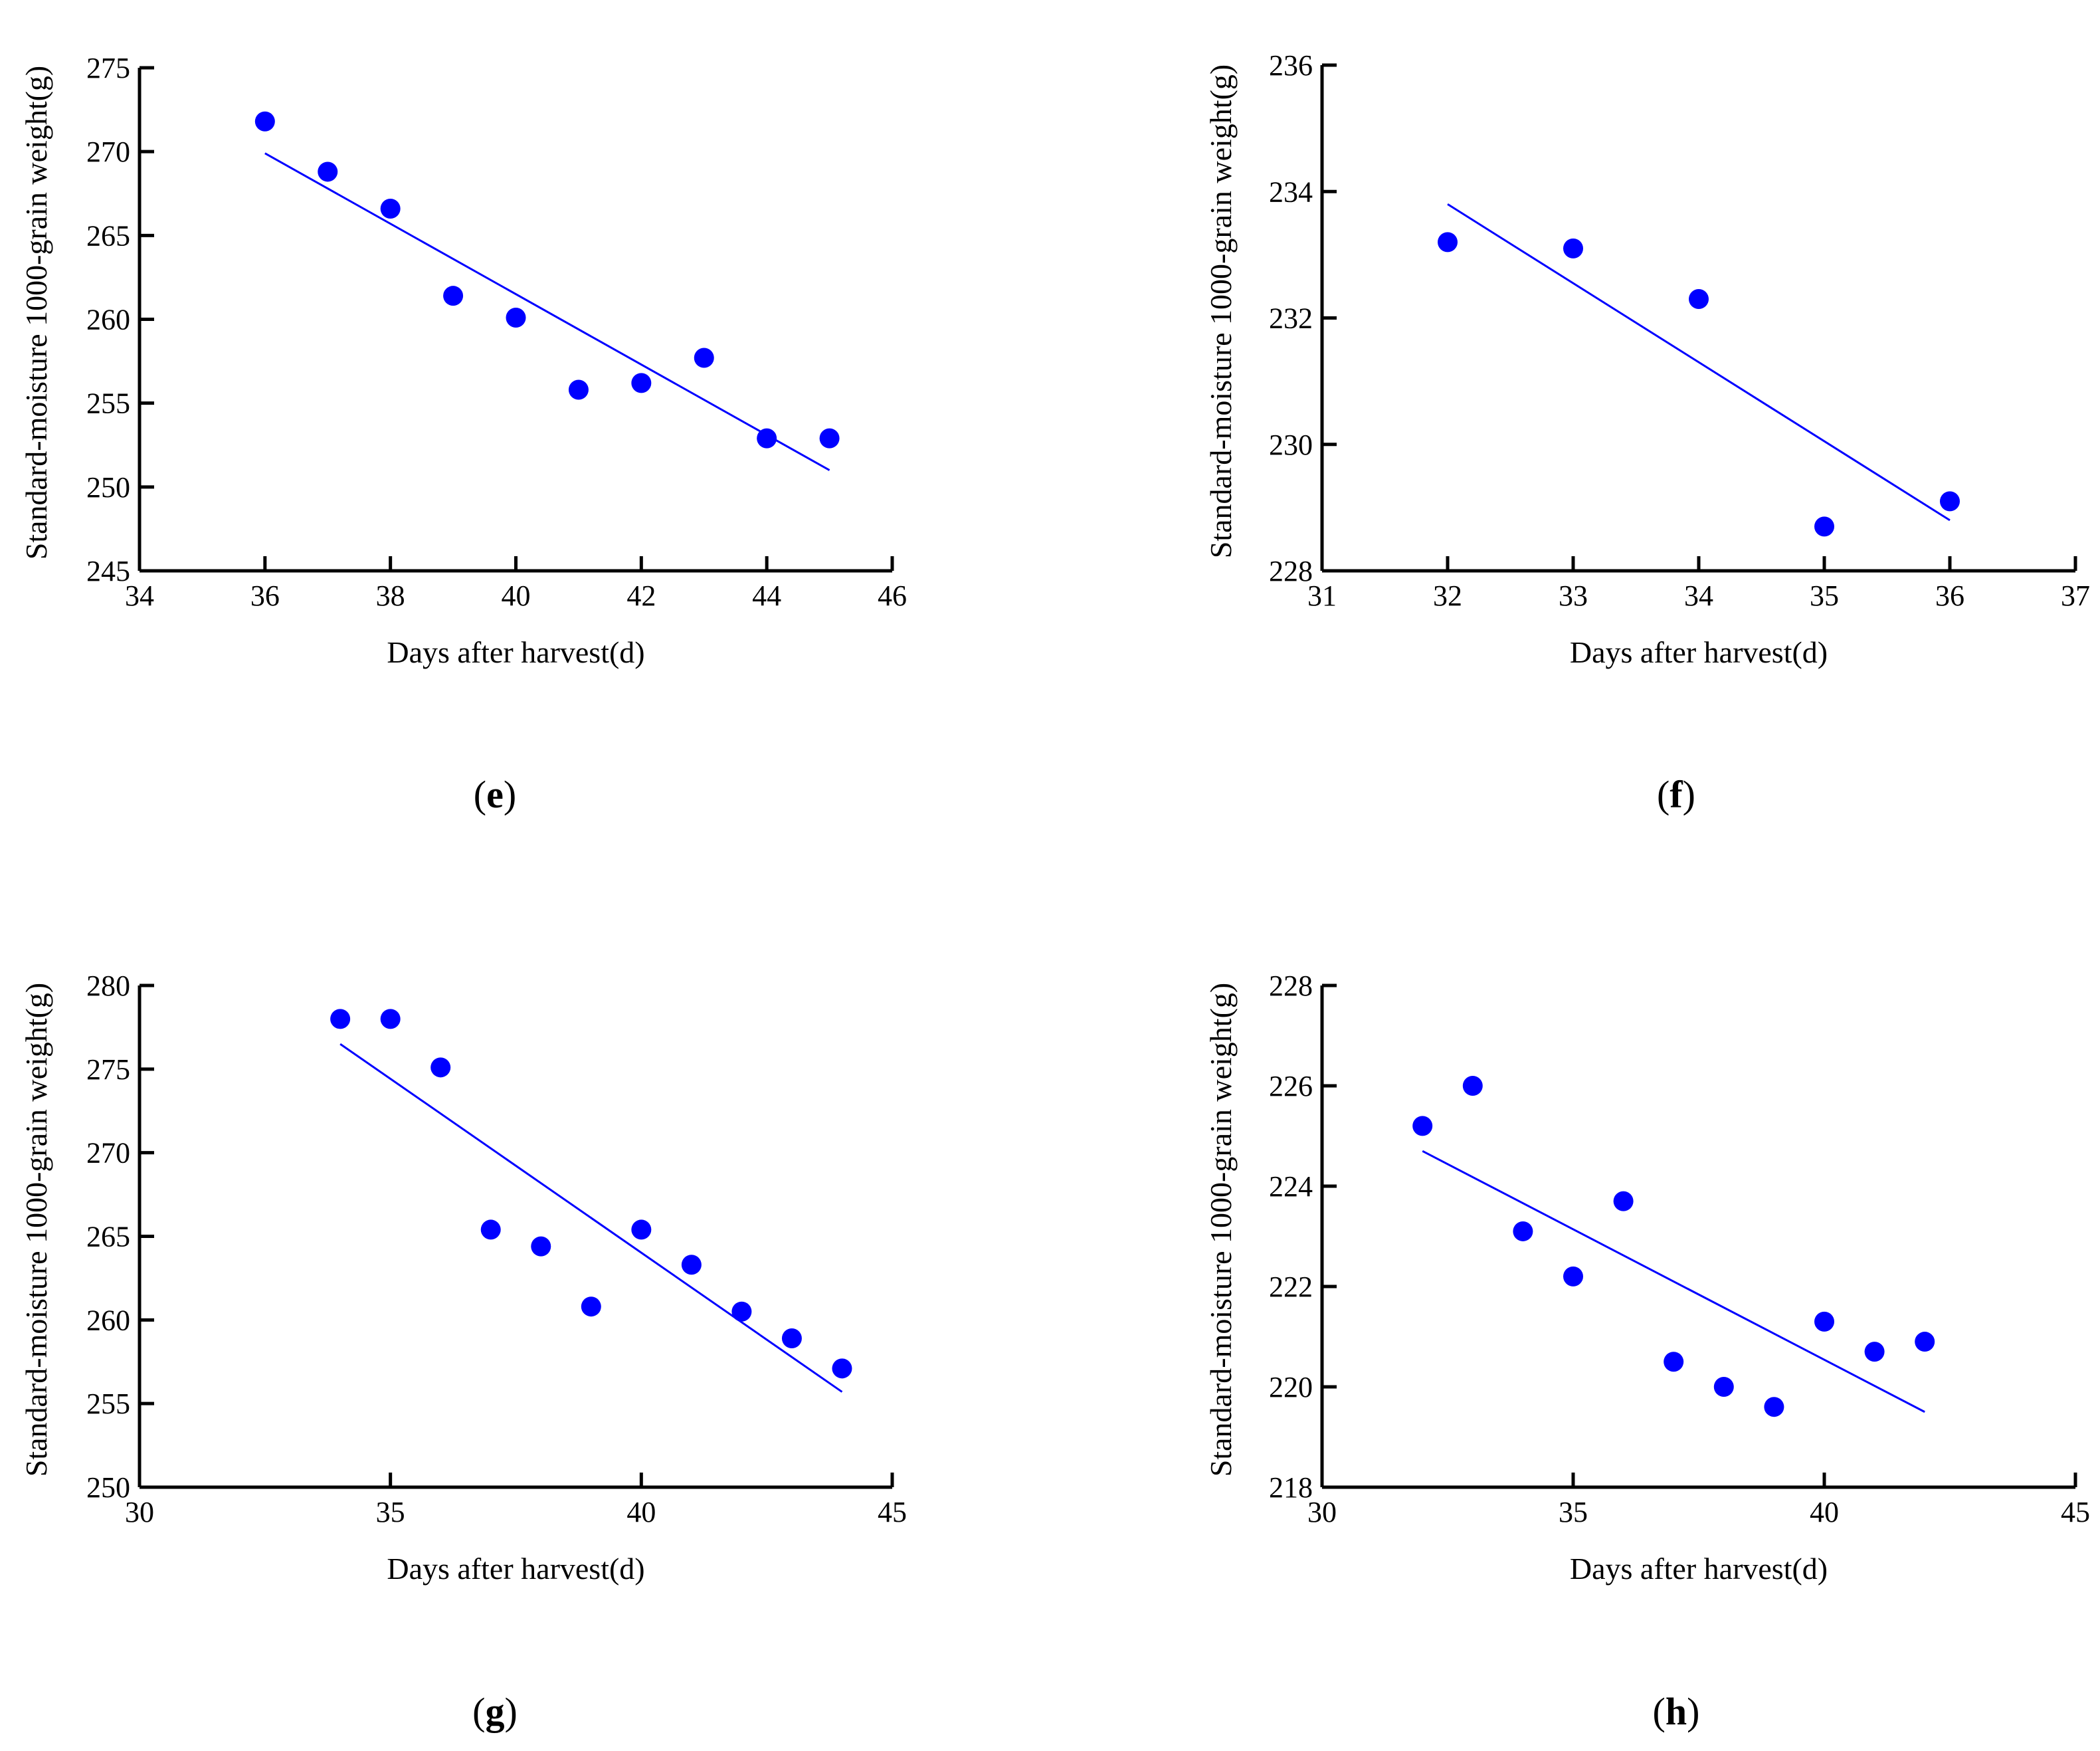 This screenshot has width=2100, height=1751. I want to click on x-tick-label: 34, so click(1699, 596).